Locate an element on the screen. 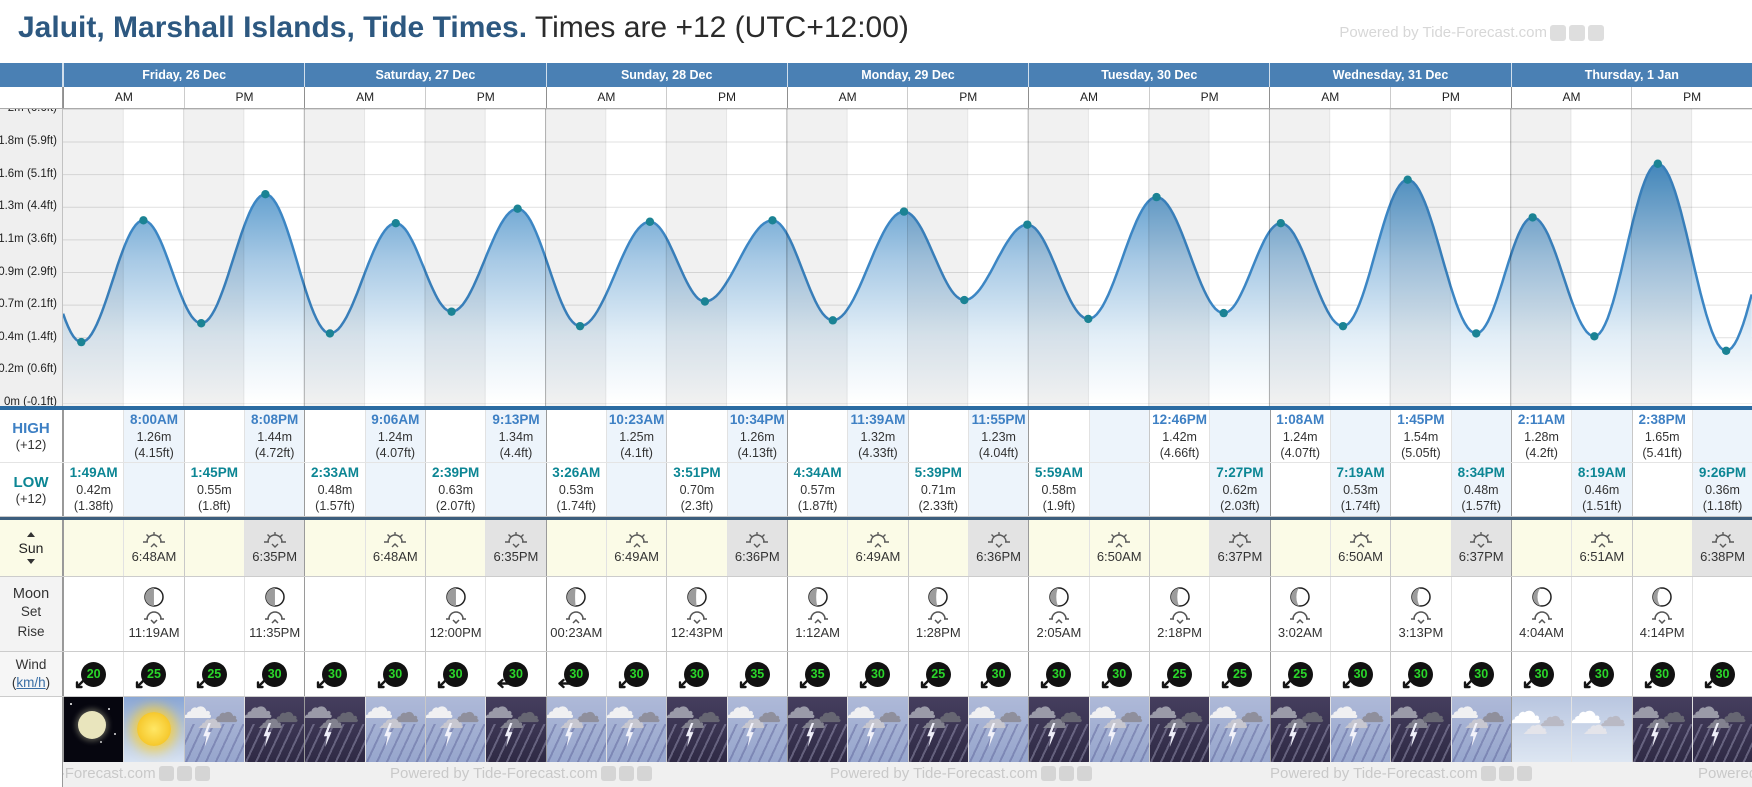 This screenshot has height=787, width=1752. weather-icon-clear-night is located at coordinates (94, 729).